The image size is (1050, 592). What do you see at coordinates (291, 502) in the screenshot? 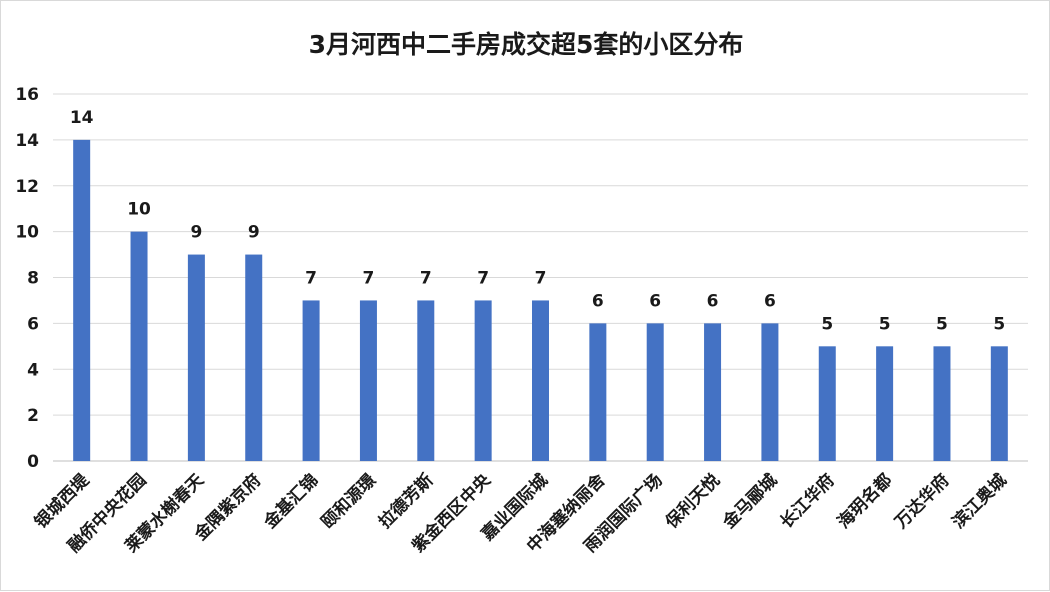
I see `x-tick-label: 金基汇锦` at bounding box center [291, 502].